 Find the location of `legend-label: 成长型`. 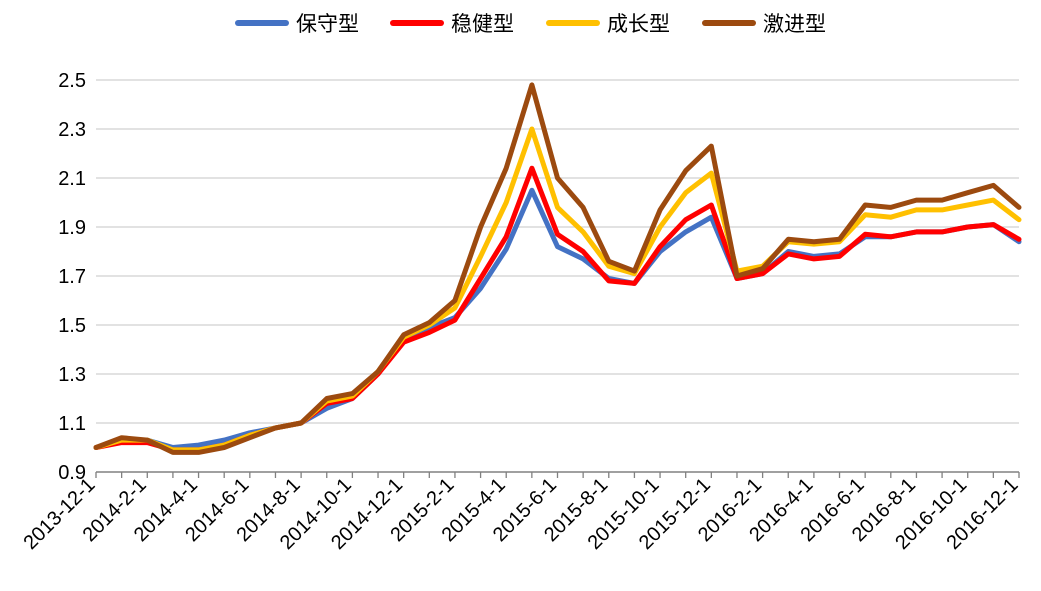

legend-label: 成长型 is located at coordinates (638, 24).